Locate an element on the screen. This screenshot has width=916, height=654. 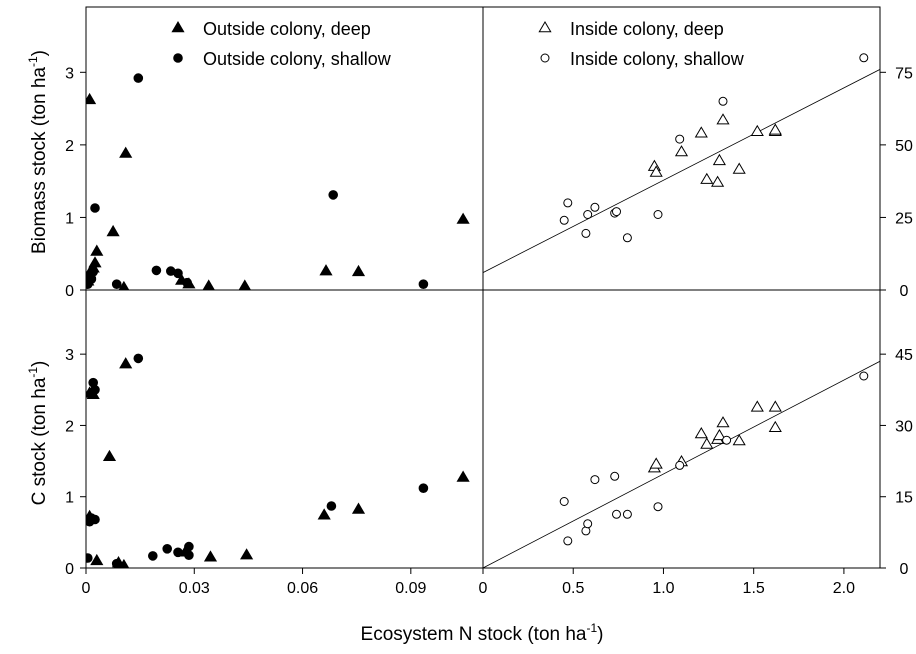
x-tick-label: 0.03 is located at coordinates (194, 588).